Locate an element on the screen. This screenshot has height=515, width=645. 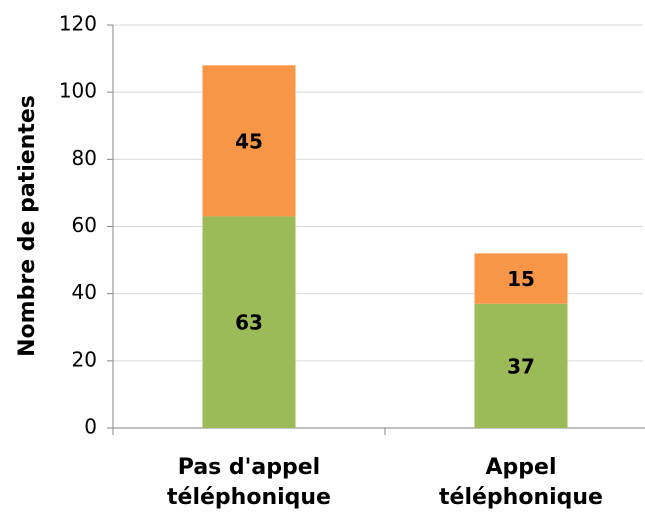
data-label: 15 is located at coordinates (521, 279).